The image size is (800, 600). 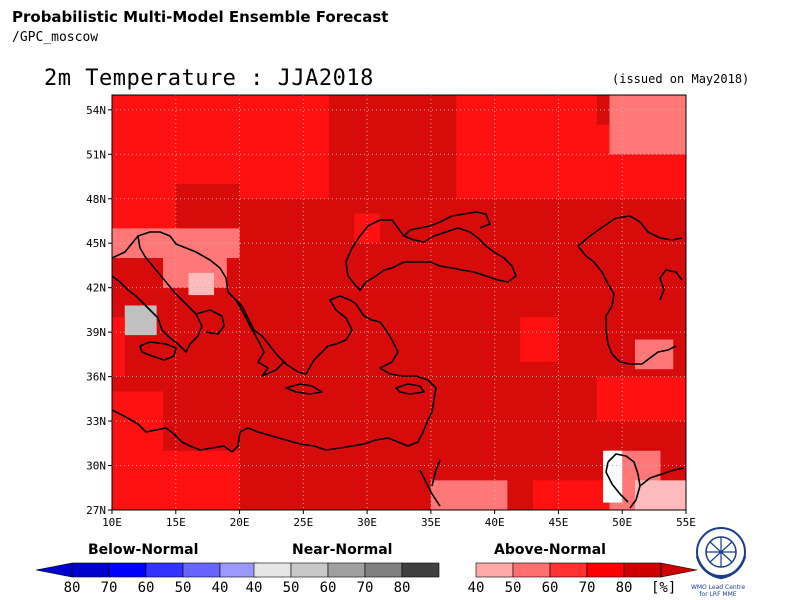 I want to click on y-tick-label: 42N, so click(x=96, y=288).